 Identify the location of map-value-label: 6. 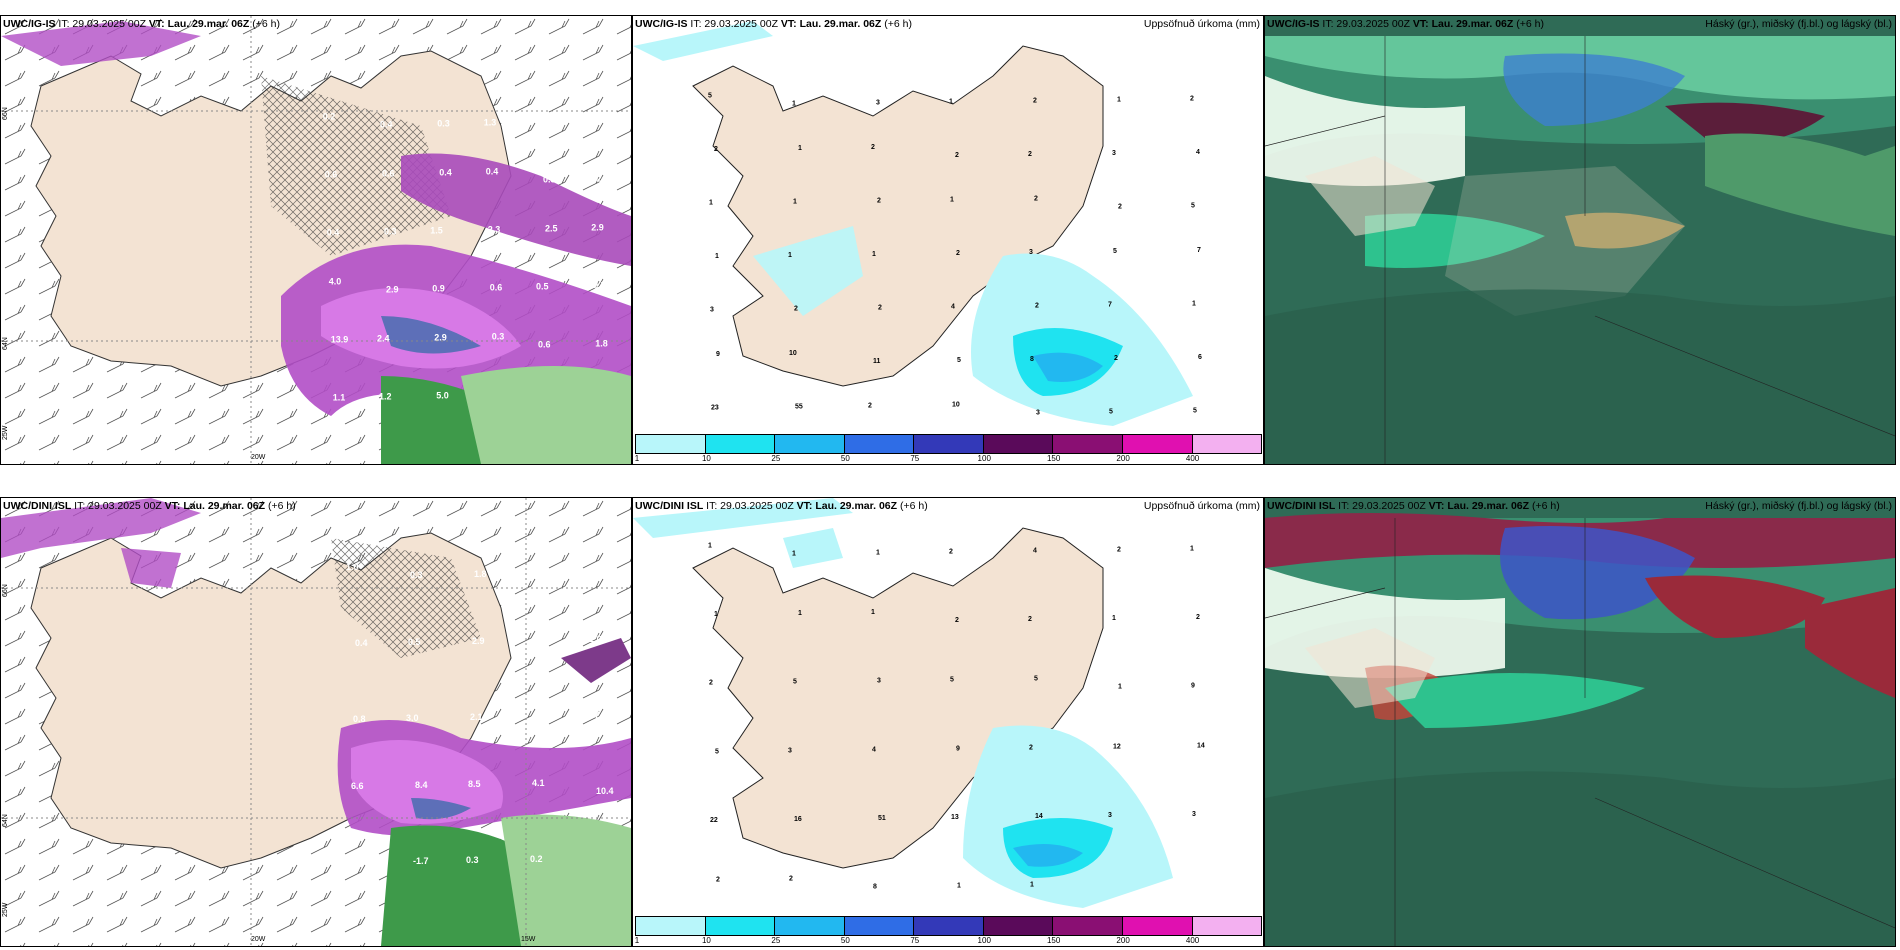
(1200, 357).